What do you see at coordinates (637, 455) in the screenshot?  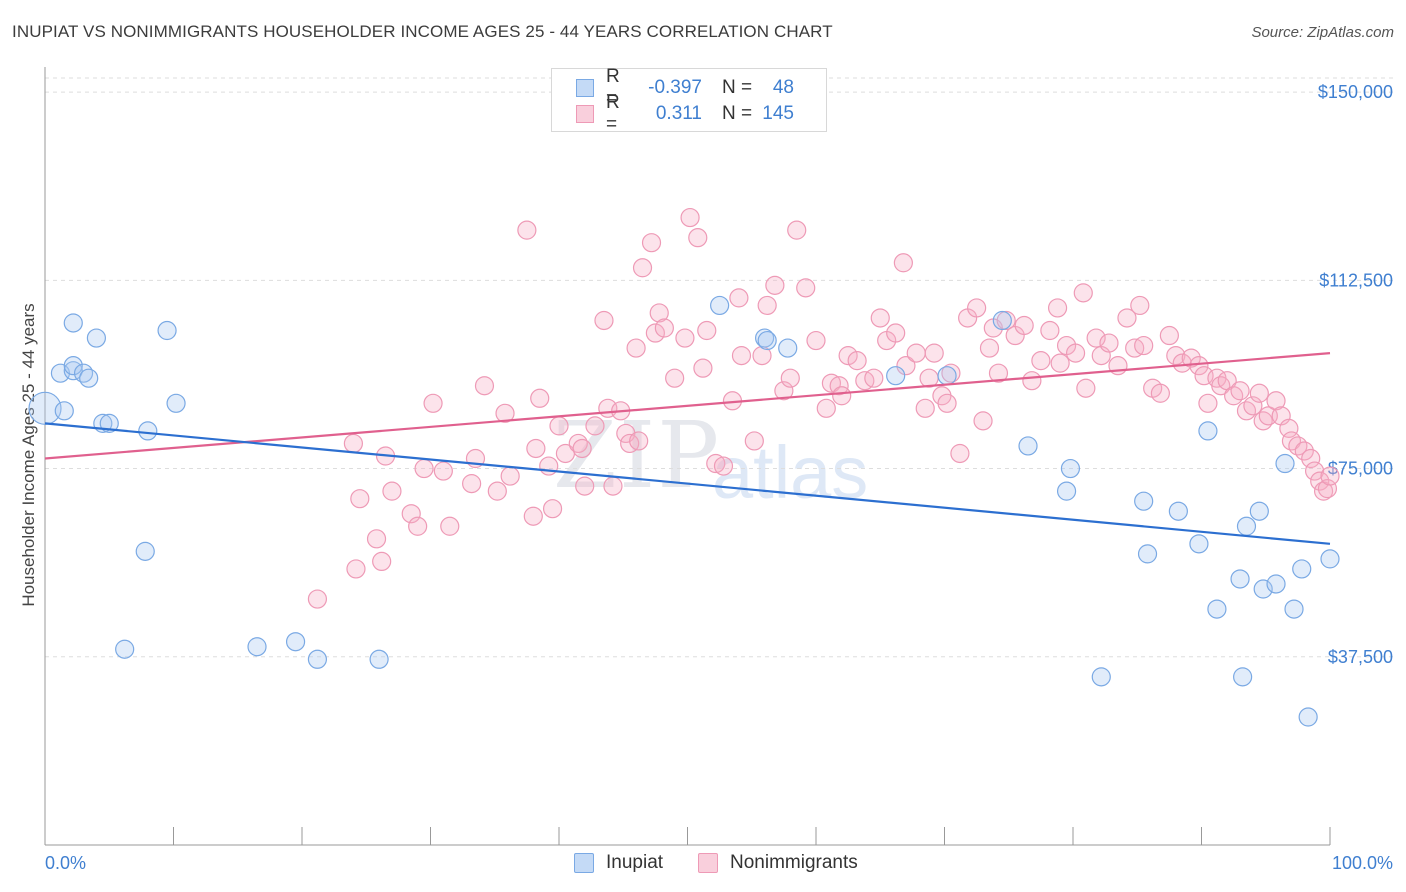 I see `watermark-zip: ZIP` at bounding box center [637, 455].